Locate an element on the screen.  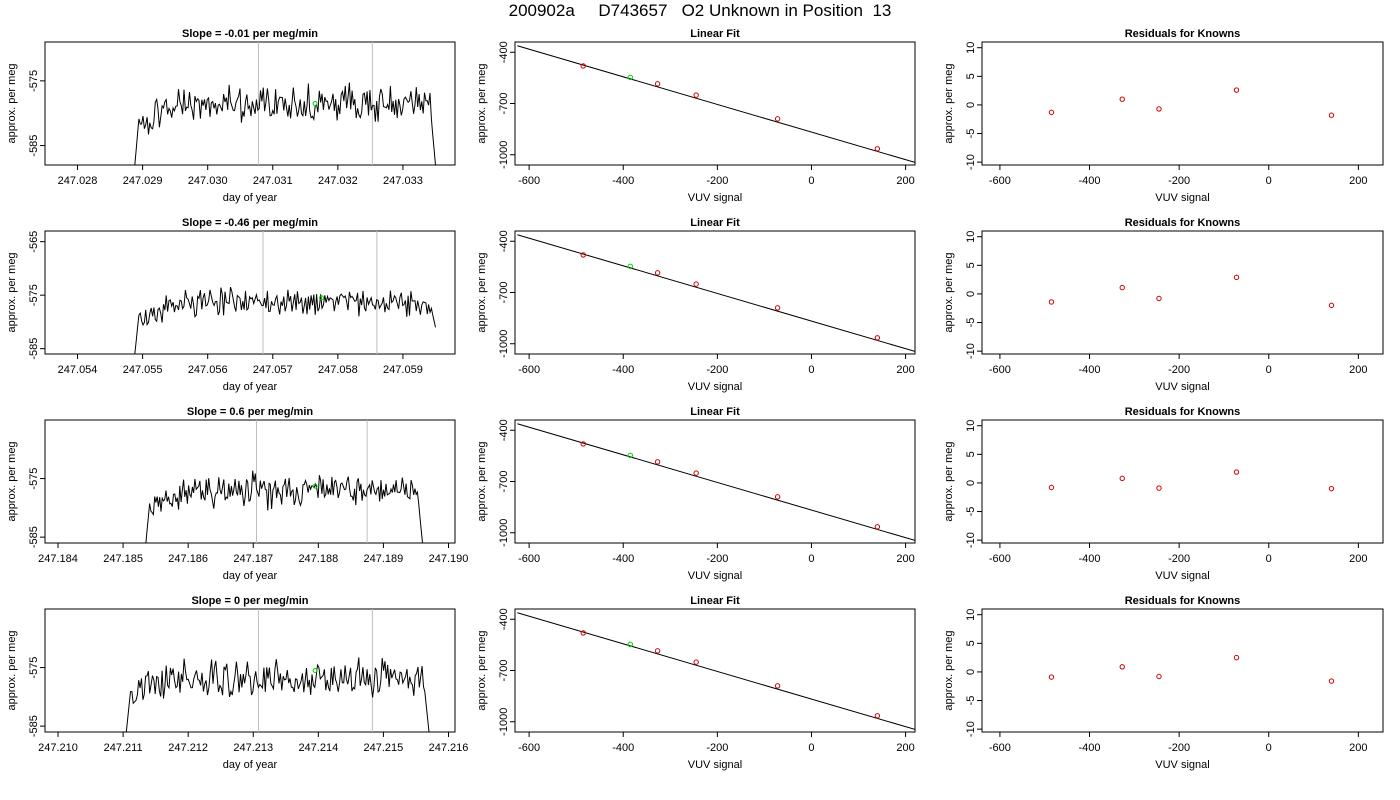
x-tick-label: 247.190 is located at coordinates (449, 559).